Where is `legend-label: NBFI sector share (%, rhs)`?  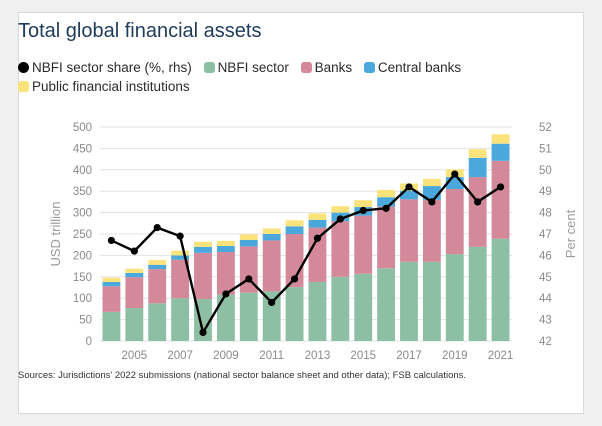 legend-label: NBFI sector share (%, rhs) is located at coordinates (112, 67).